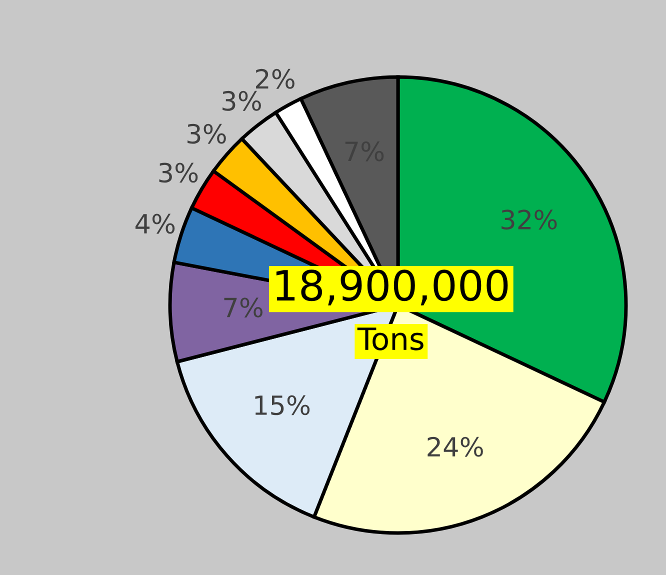 This screenshot has height=575, width=666. What do you see at coordinates (243, 308) in the screenshot?
I see `data-label: 7%` at bounding box center [243, 308].